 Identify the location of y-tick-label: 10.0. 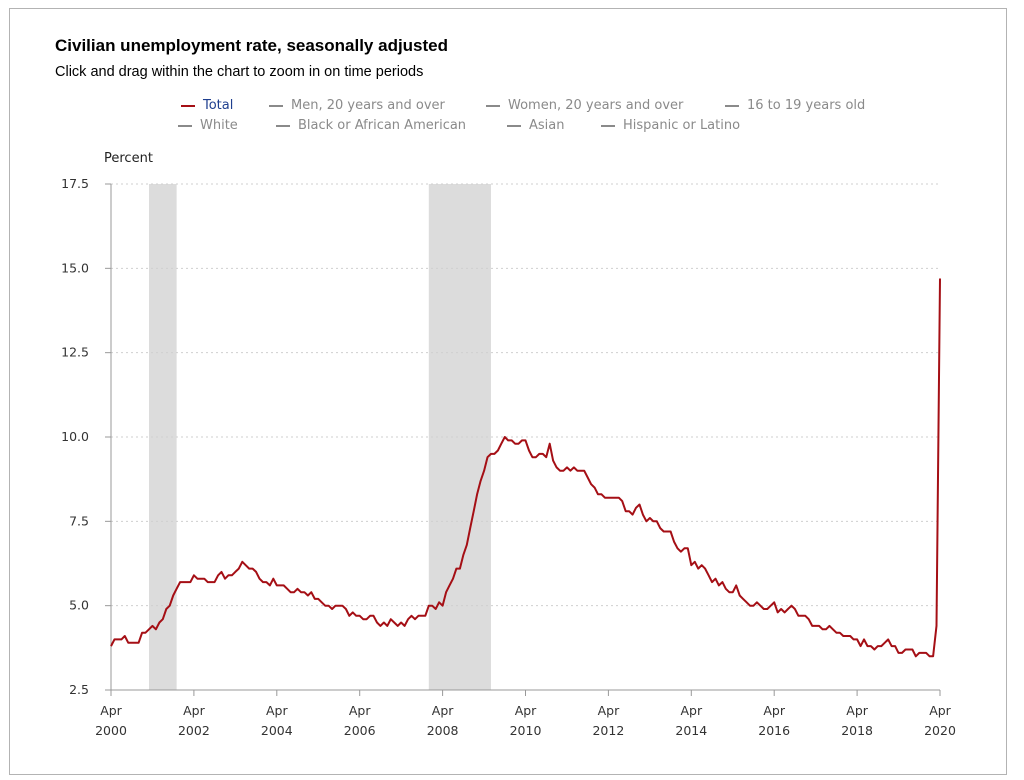
(75, 436).